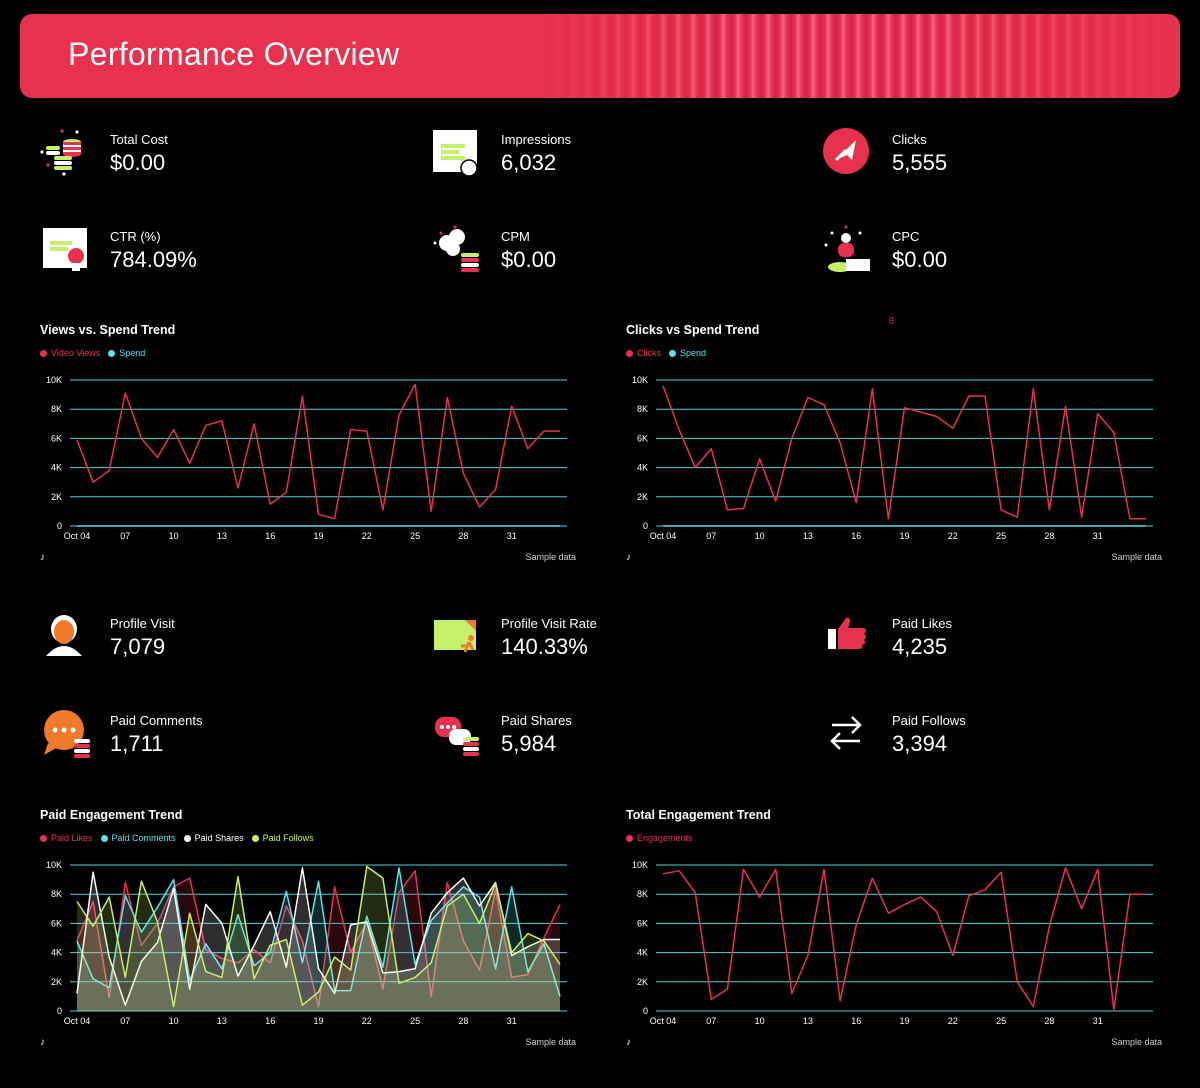 This screenshot has width=1200, height=1088. What do you see at coordinates (282, 838) in the screenshot?
I see `legend-item: Paid Follows` at bounding box center [282, 838].